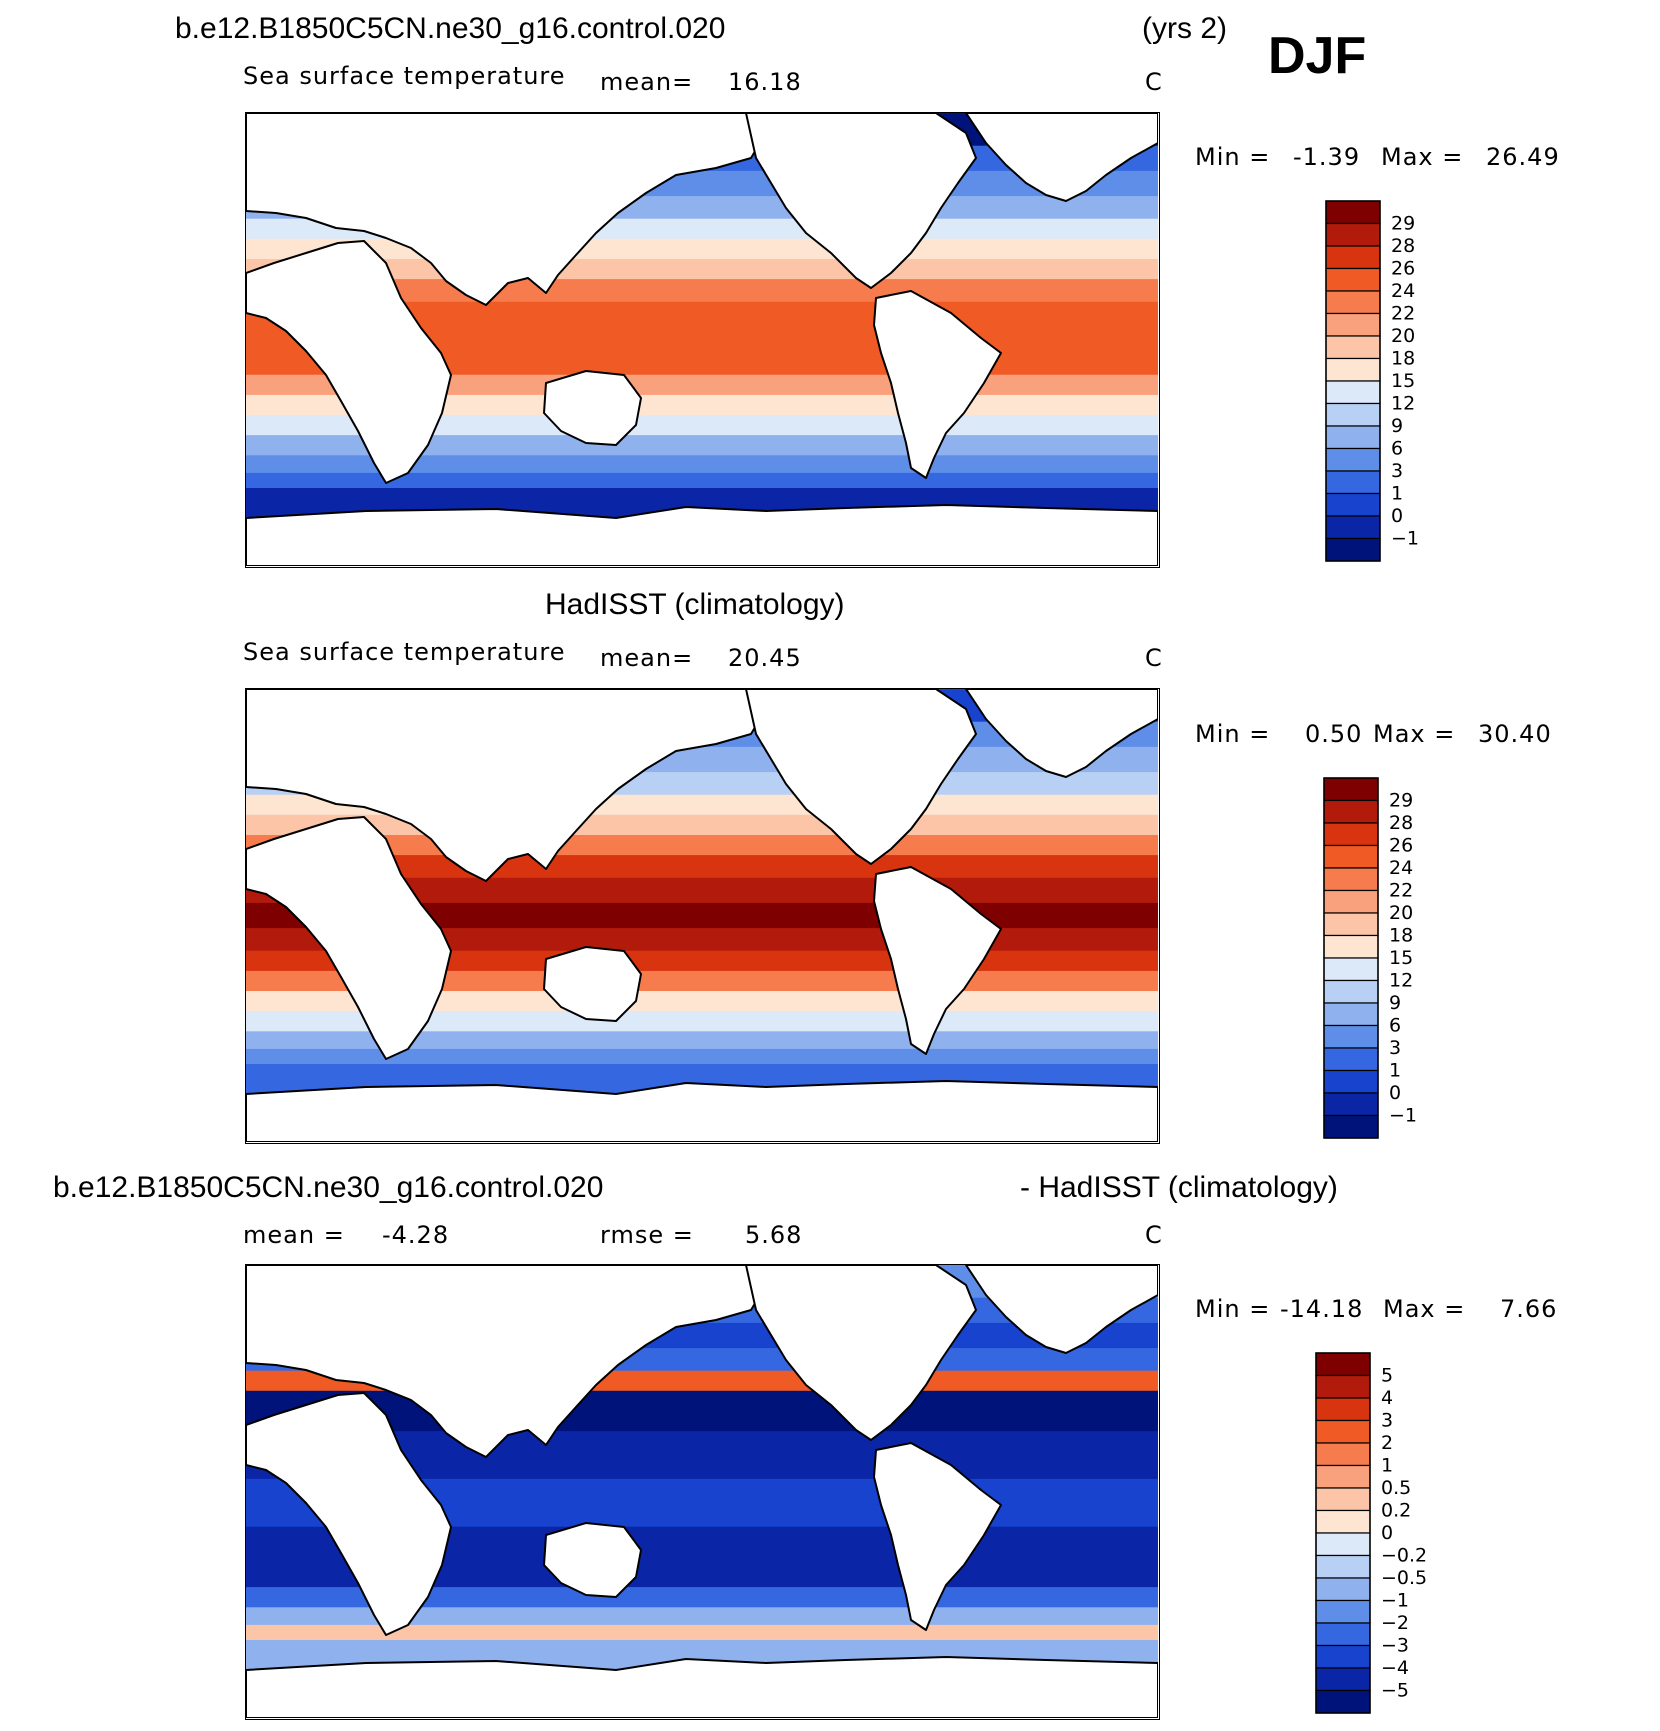  Describe the element at coordinates (328, 1187) in the screenshot. I see `panel3-title-left: b.e12.B1850C5CN.ne30_g16.control.020` at that location.